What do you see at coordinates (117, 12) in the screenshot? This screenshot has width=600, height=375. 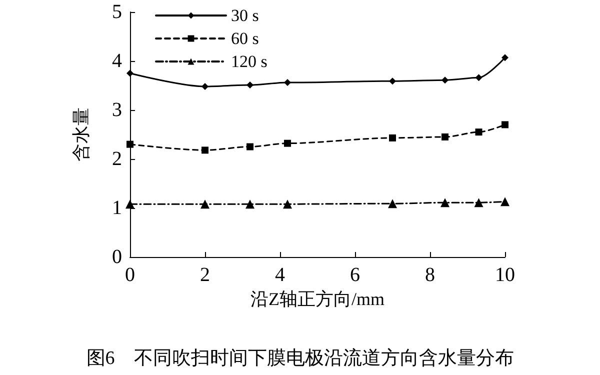 I see `y-tick-label: 5` at bounding box center [117, 12].